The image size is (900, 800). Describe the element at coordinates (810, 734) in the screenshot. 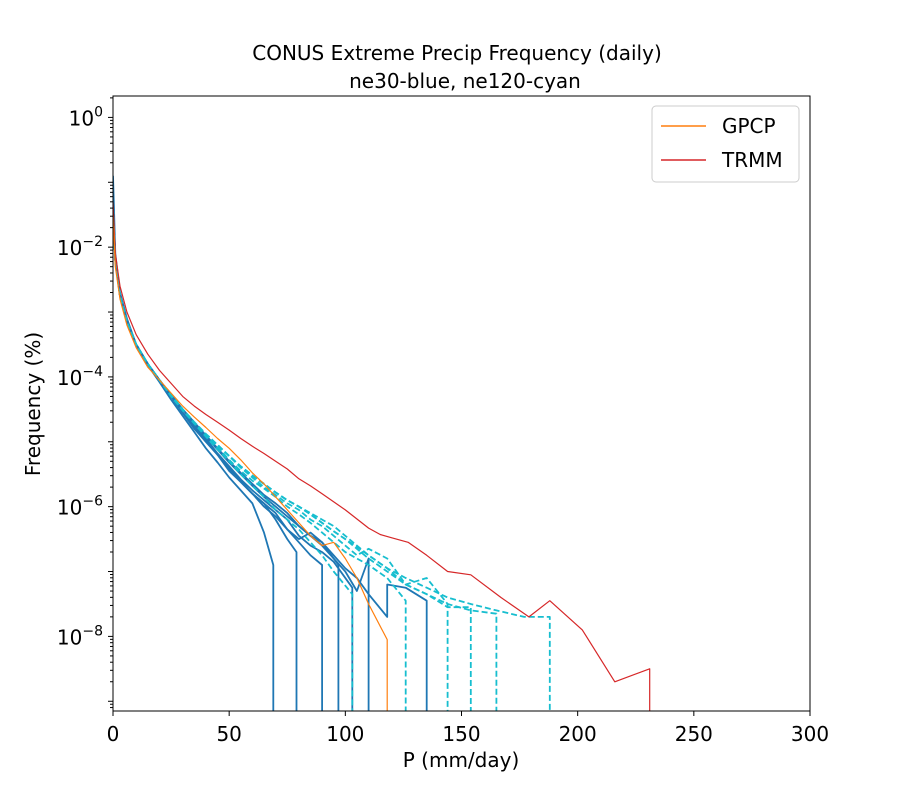

I see `x-tick-label: 300` at that location.